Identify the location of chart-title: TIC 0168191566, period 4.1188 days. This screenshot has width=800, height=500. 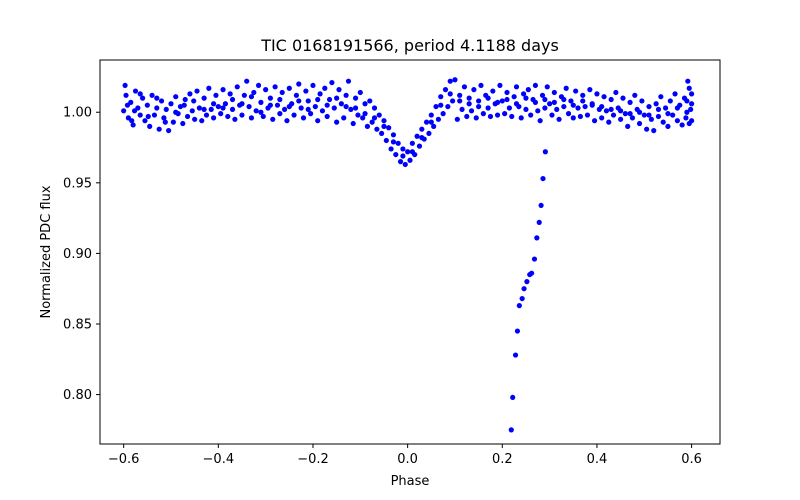
(409, 45).